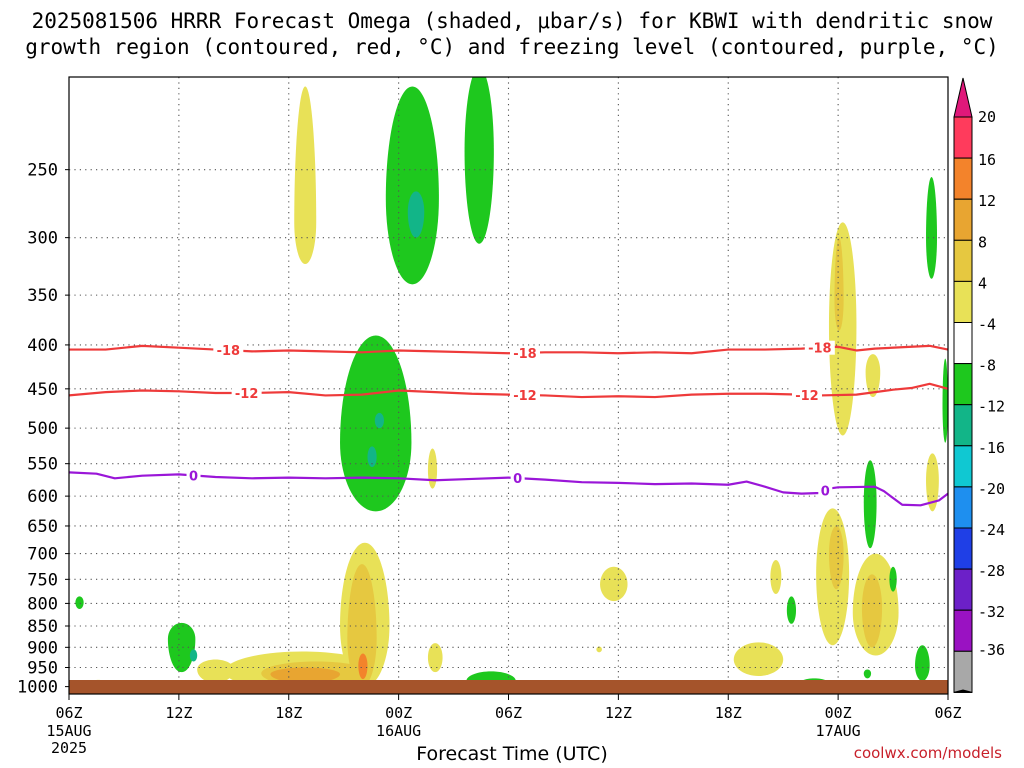  Describe the element at coordinates (510, 419) in the screenshot. I see `contour-labels: -18 -18 -18 -12 -12 -12 0 0 0` at that location.